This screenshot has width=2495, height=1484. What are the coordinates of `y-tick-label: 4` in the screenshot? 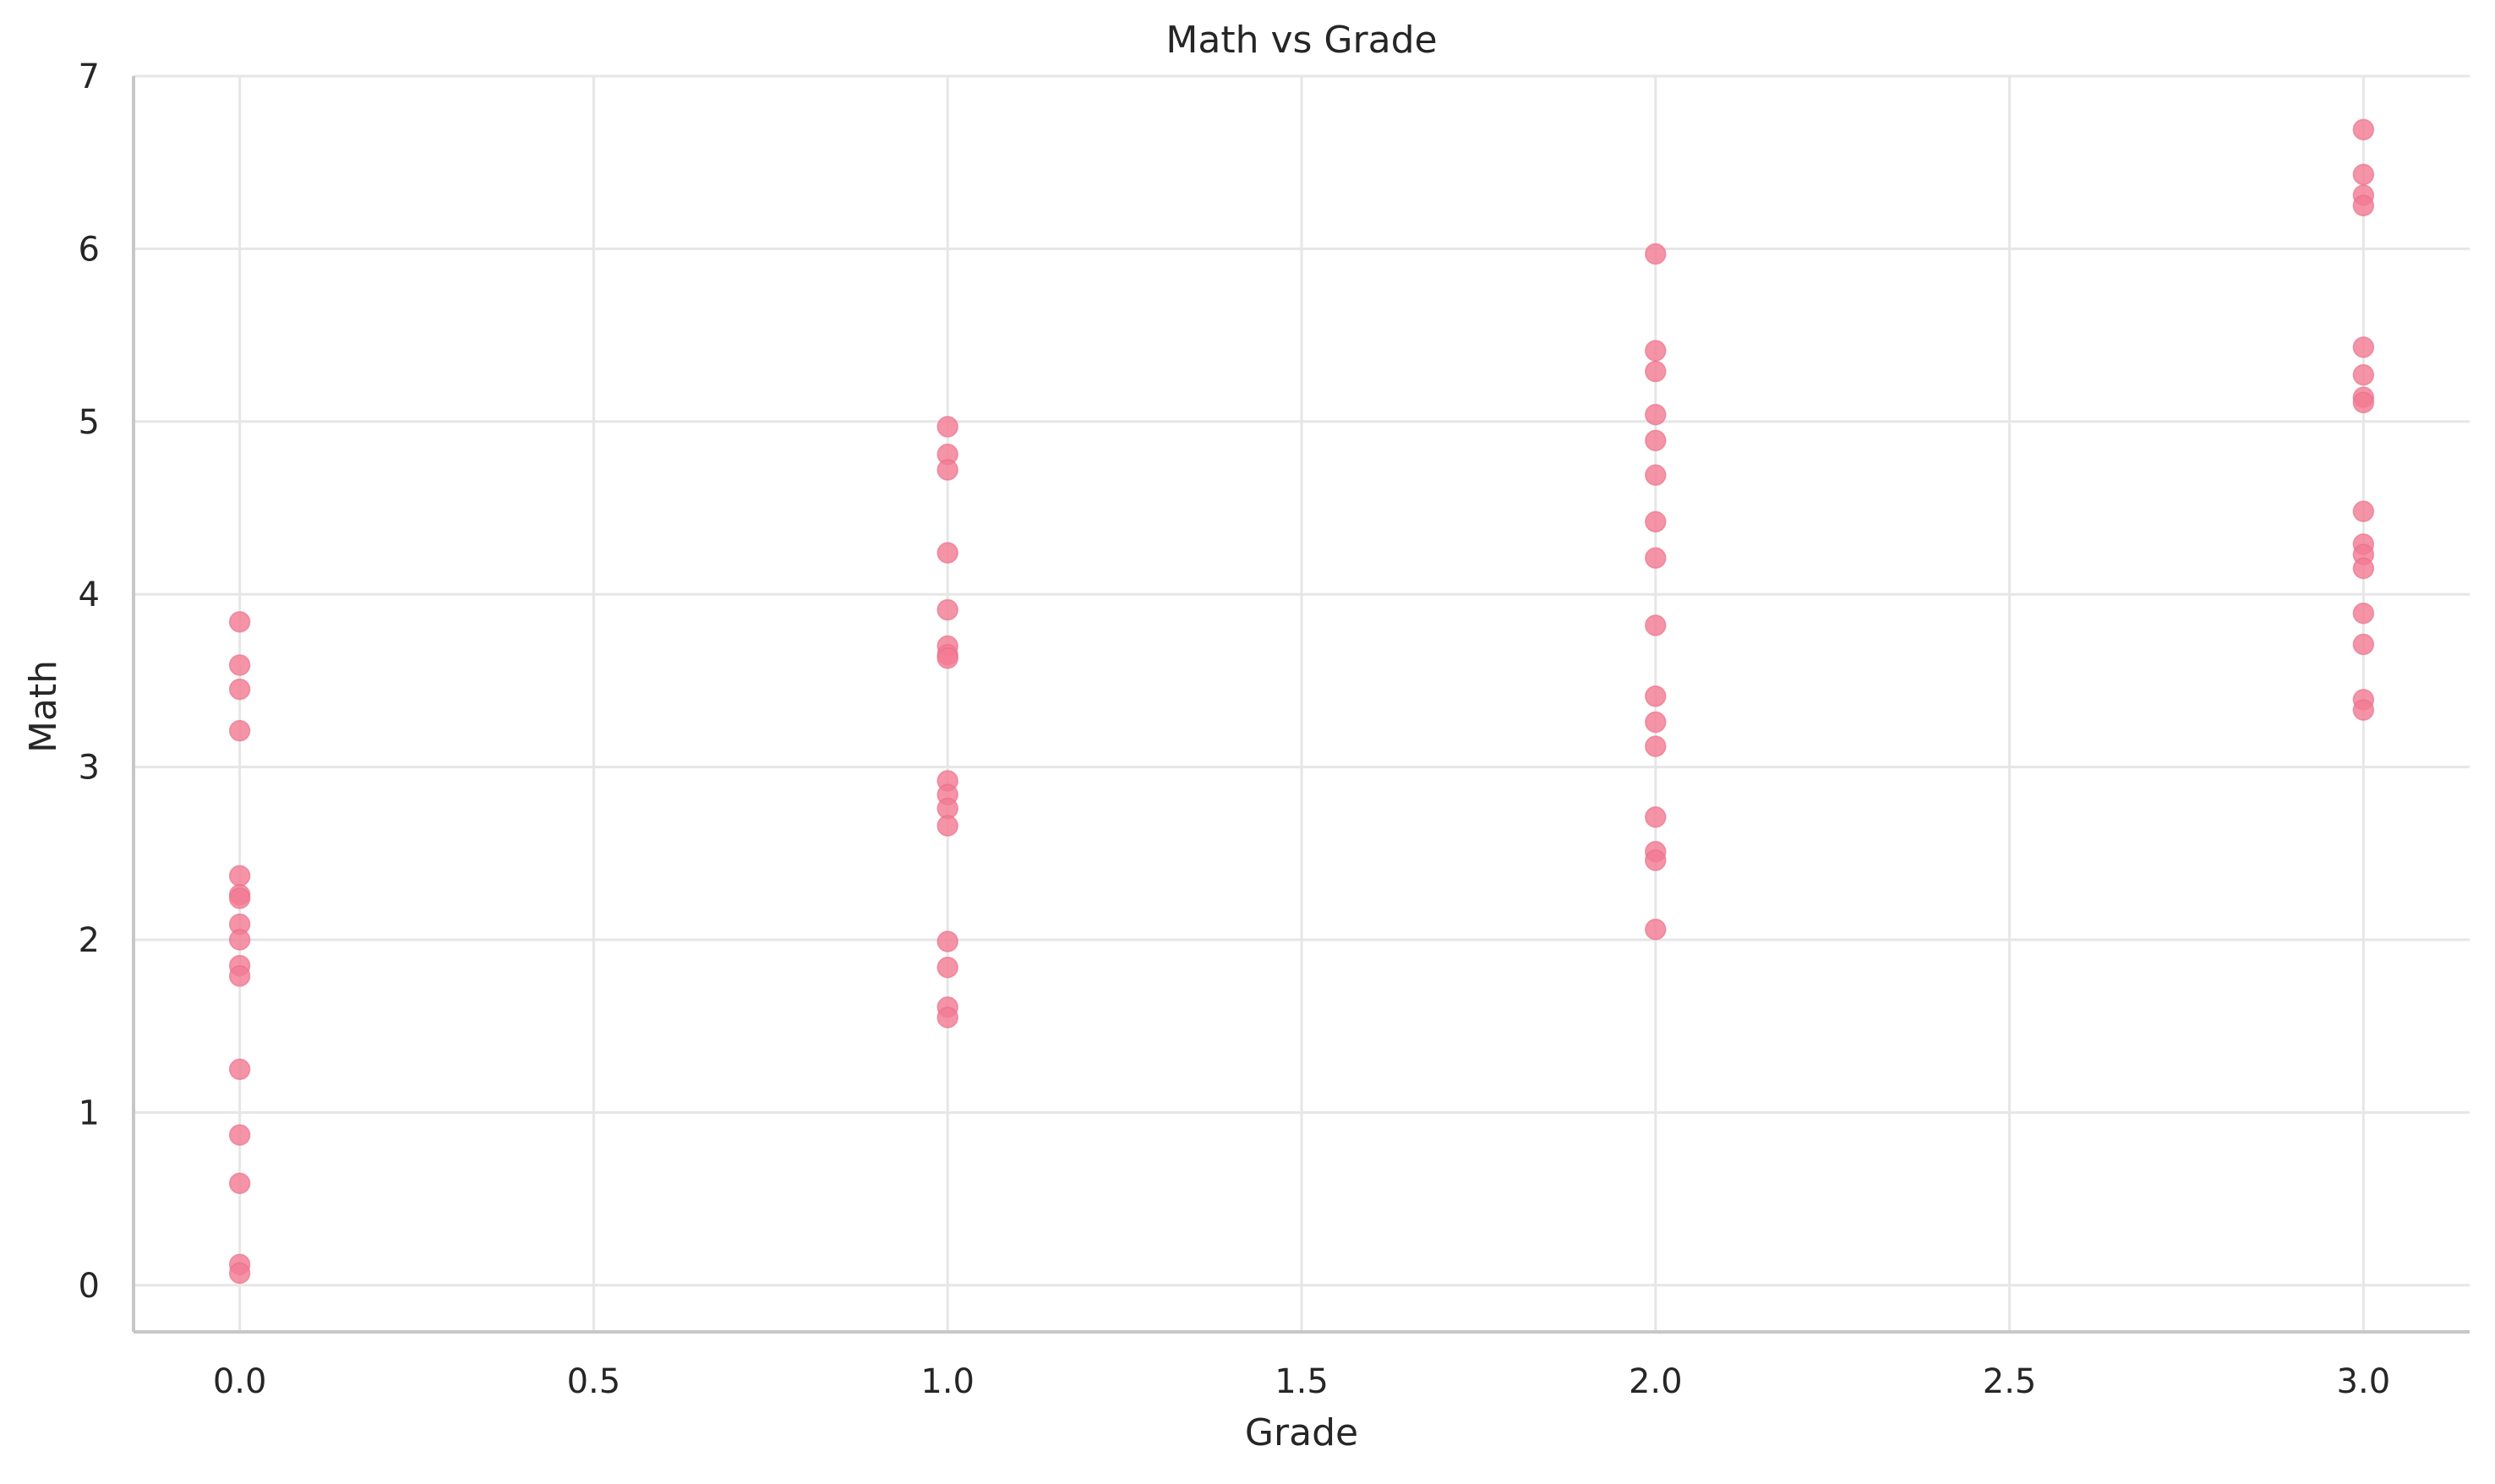 It's located at (89, 595).